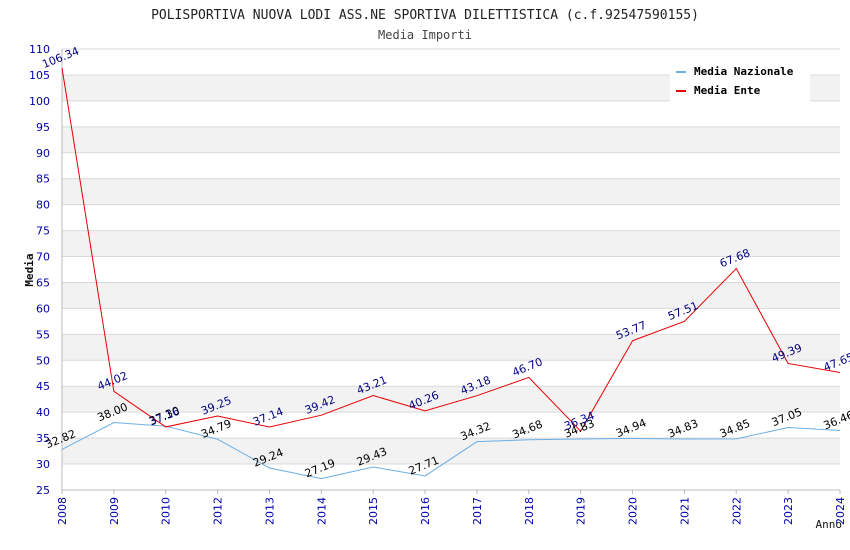 This screenshot has width=850, height=550. I want to click on y-tick-label: 45, so click(43, 386).